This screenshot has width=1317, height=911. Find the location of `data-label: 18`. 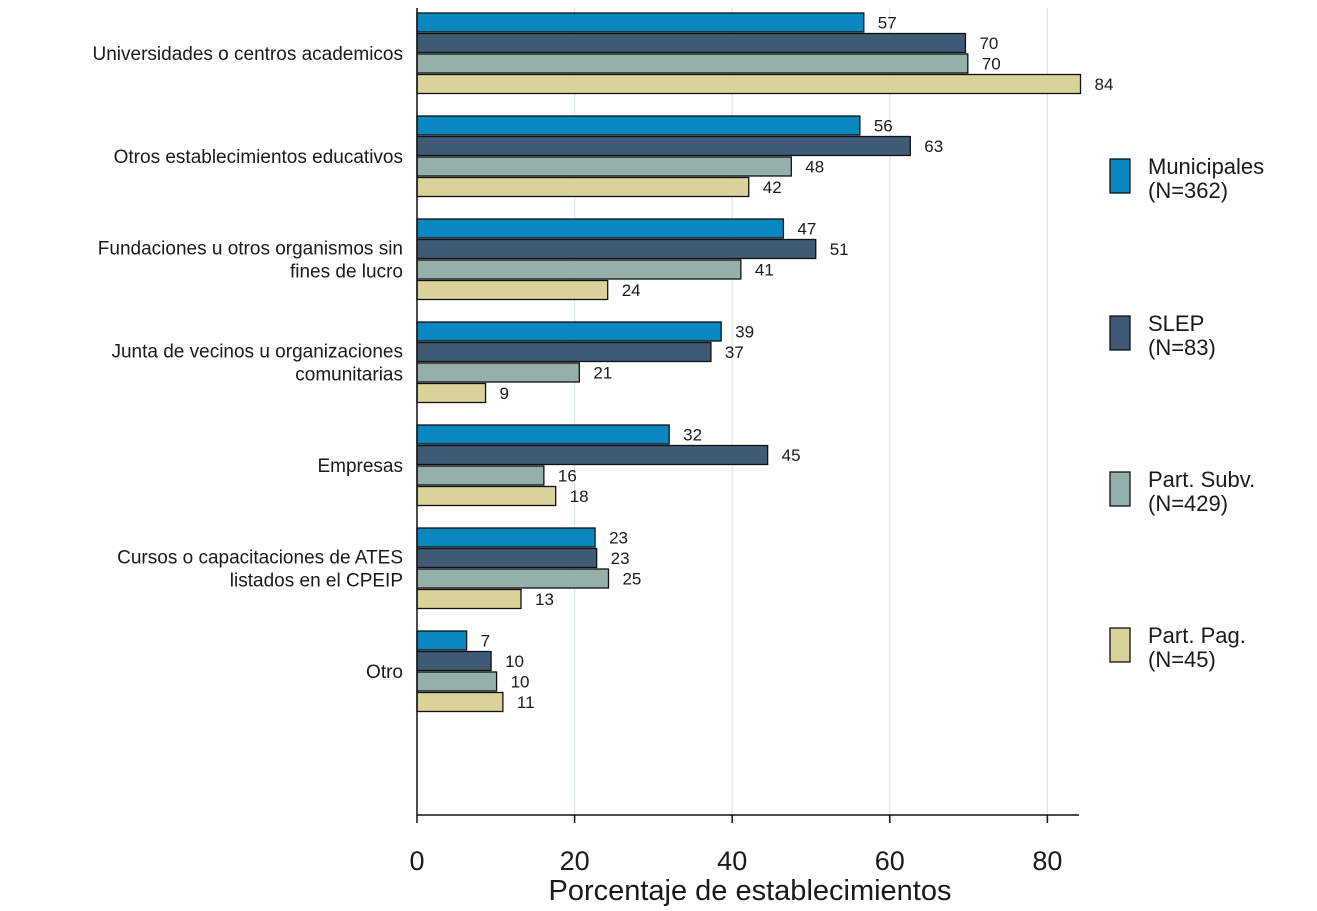

data-label: 18 is located at coordinates (579, 496).